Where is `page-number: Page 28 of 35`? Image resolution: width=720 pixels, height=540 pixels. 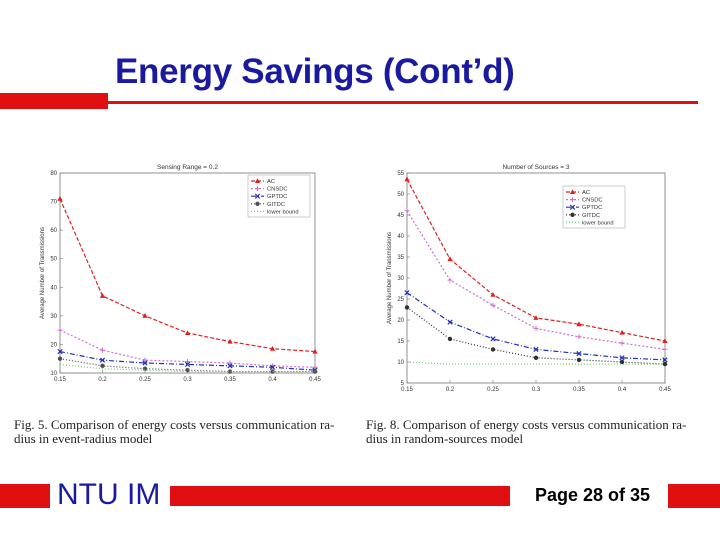 page-number: Page 28 of 35 is located at coordinates (593, 495).